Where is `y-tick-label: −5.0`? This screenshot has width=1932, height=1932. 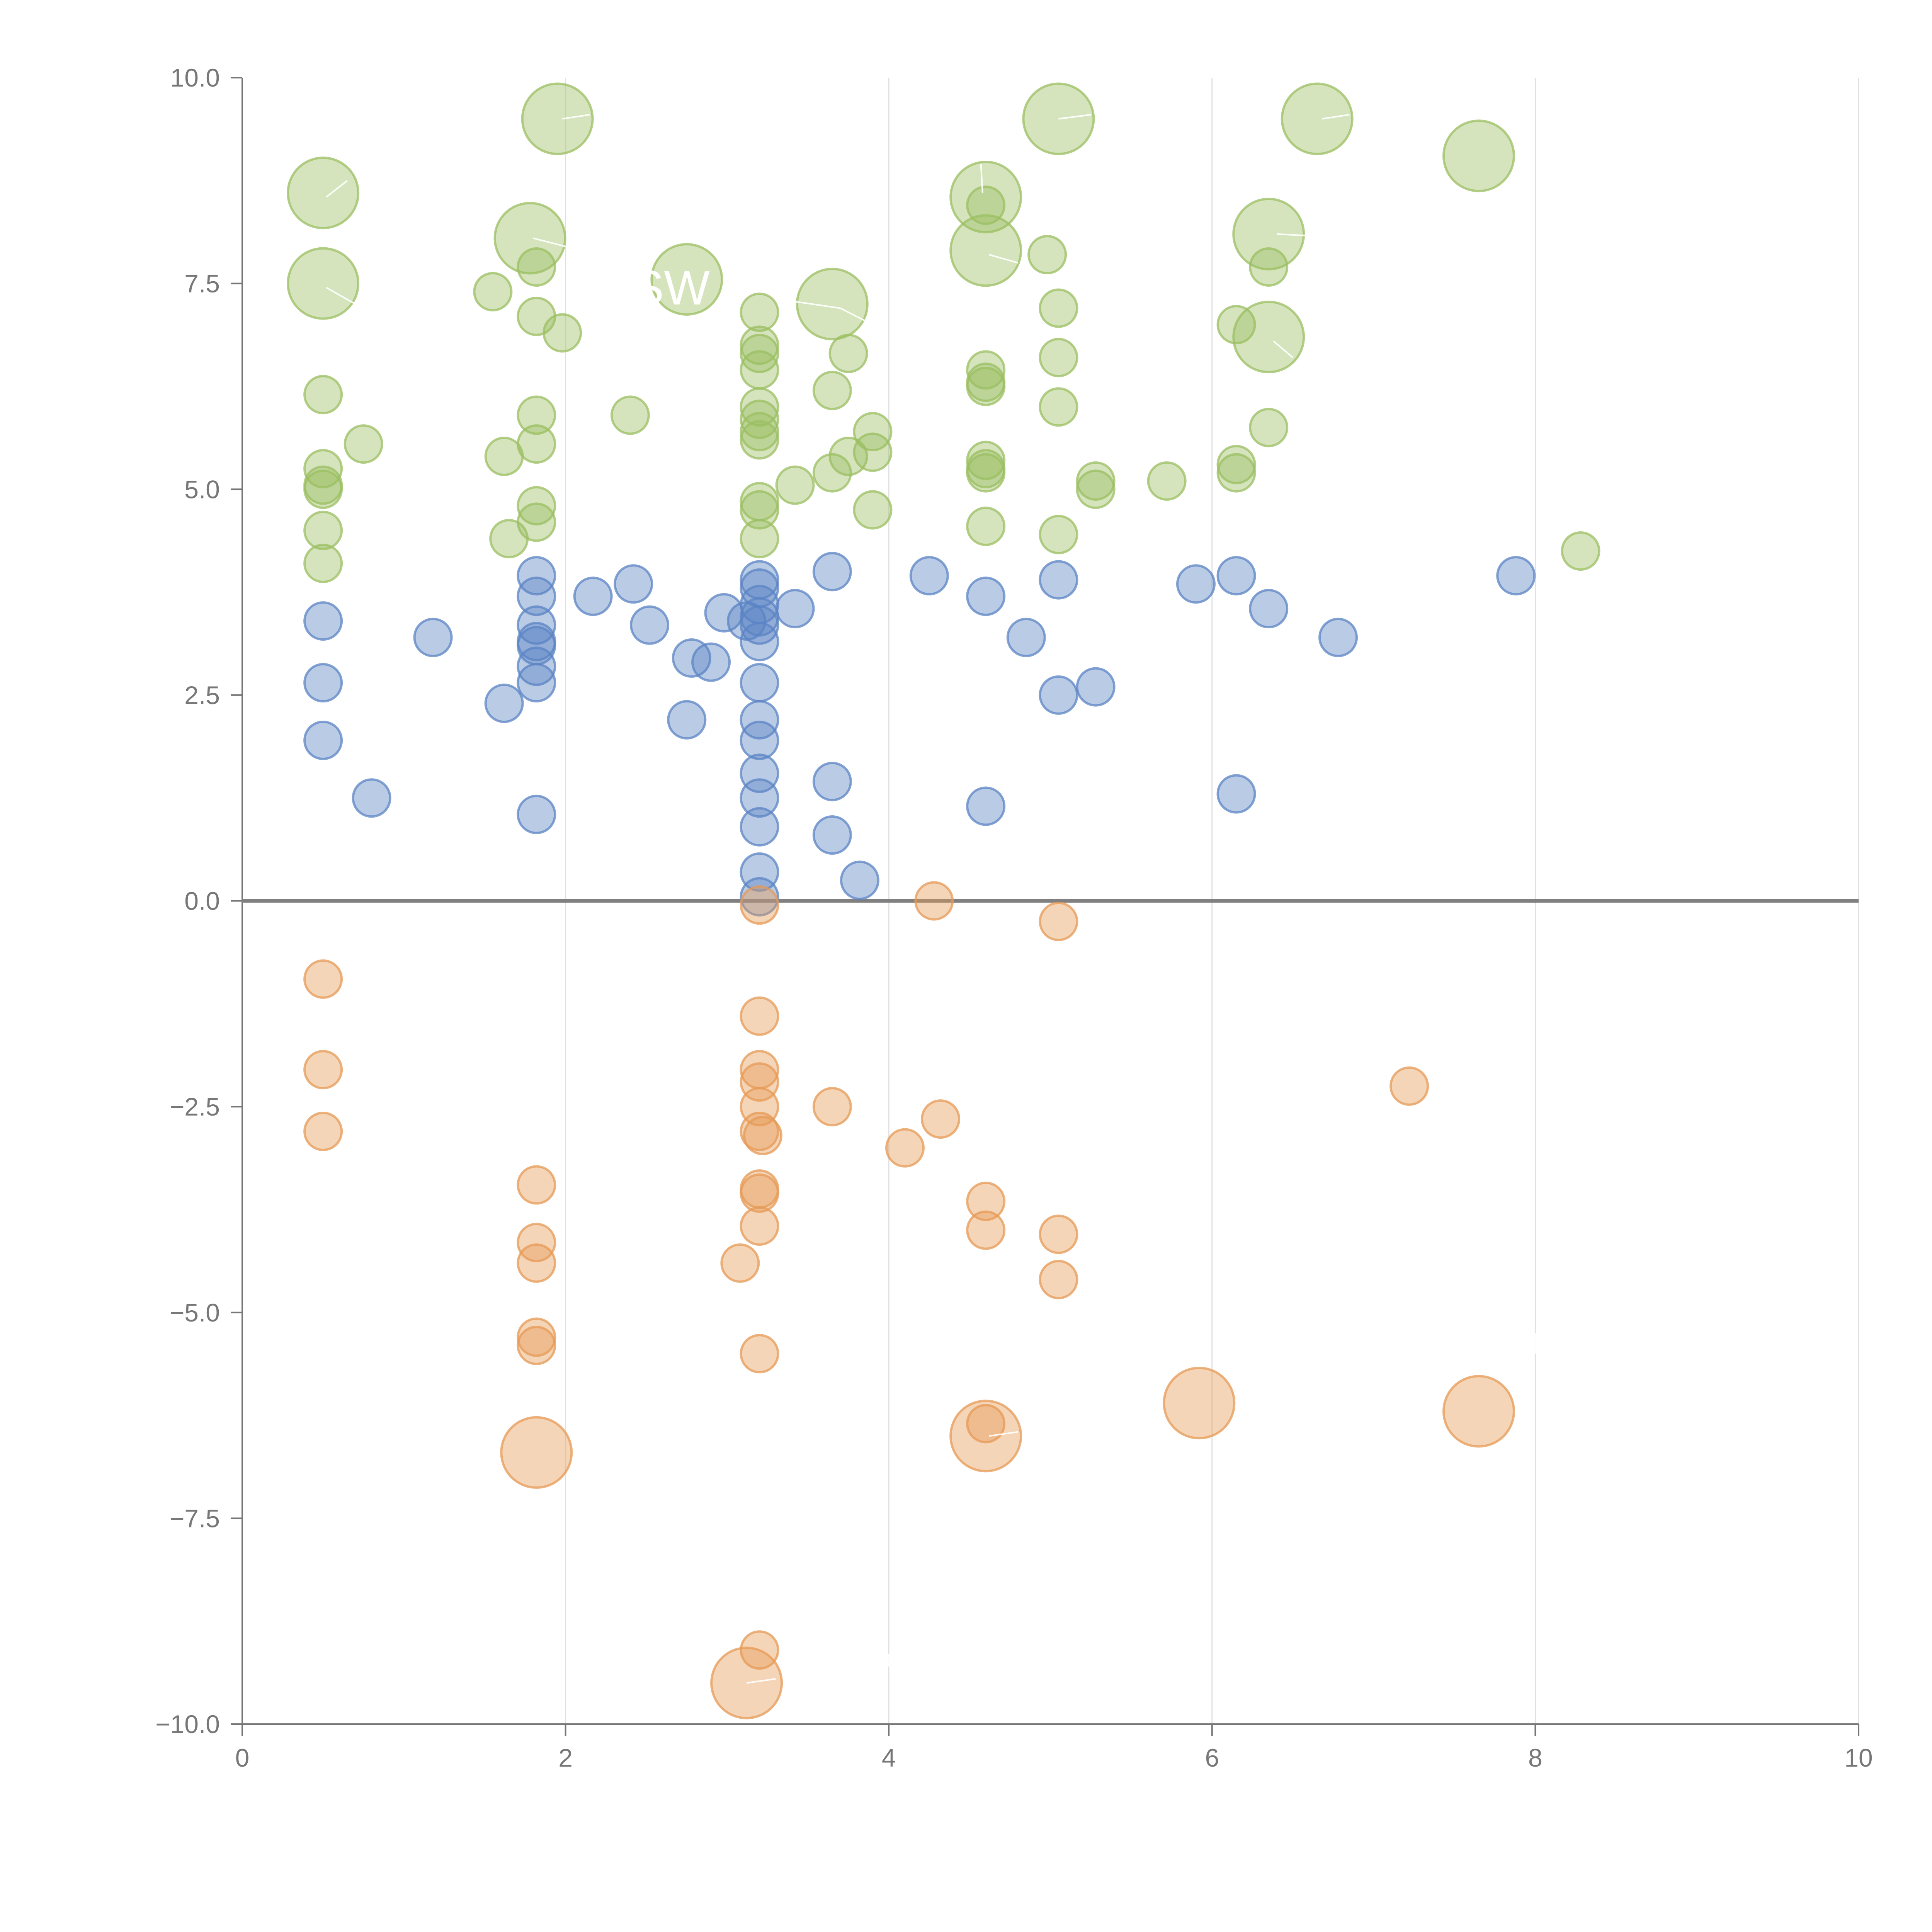 y-tick-label: −5.0 is located at coordinates (195, 1312).